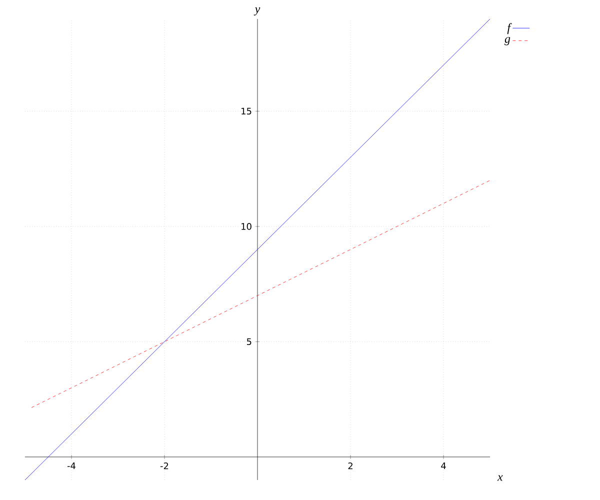  I want to click on x-tick-label: 4, so click(443, 465).